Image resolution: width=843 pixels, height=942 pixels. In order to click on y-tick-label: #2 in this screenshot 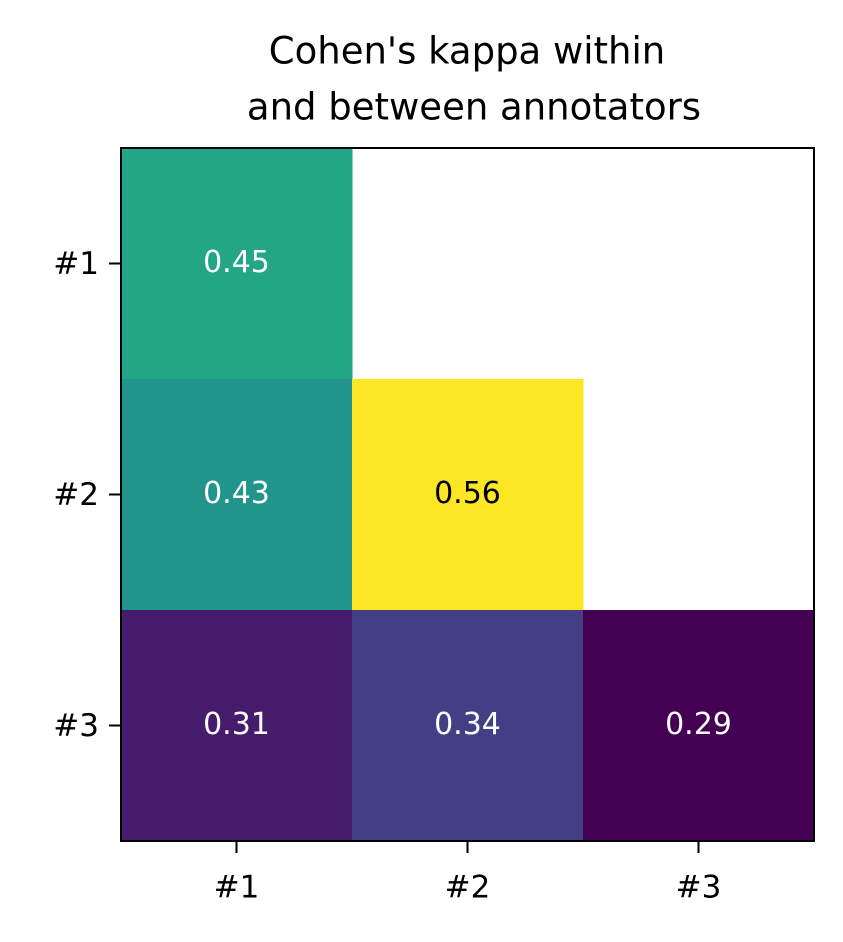, I will do `click(76, 495)`.